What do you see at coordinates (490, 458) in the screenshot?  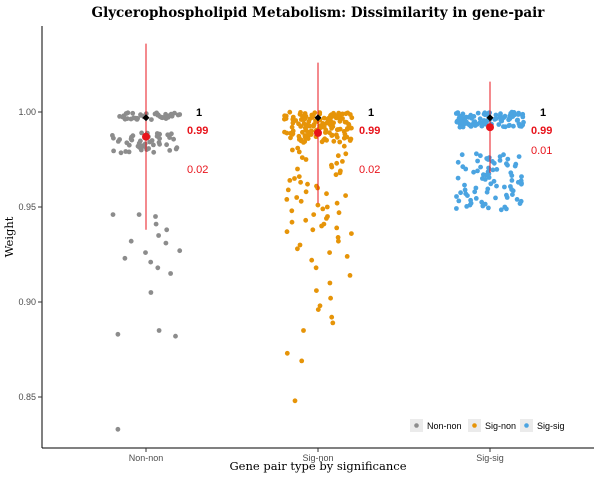 I see `x-tick-label: Sig-sig` at bounding box center [490, 458].